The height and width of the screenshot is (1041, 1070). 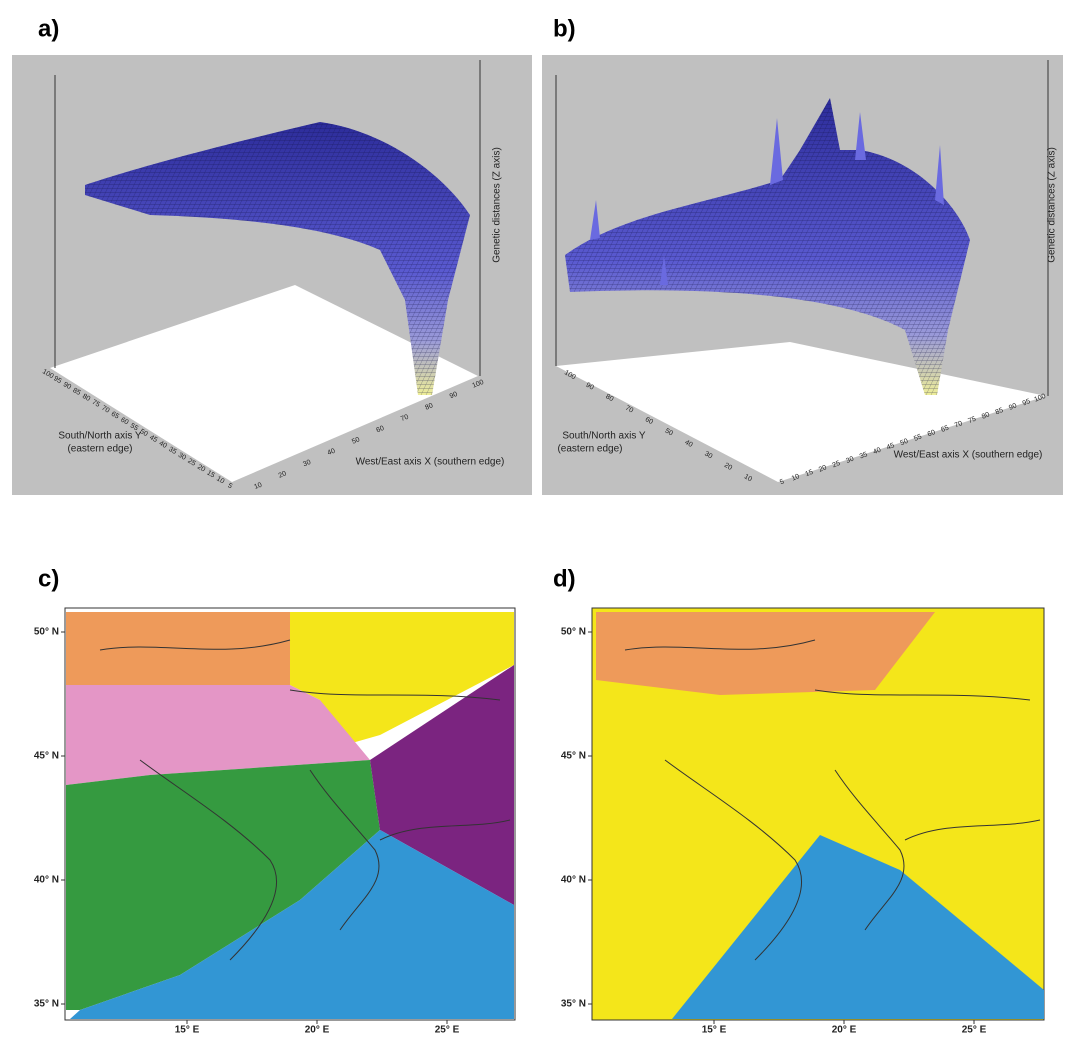 What do you see at coordinates (229, 486) in the screenshot?
I see `y-tick-label: 5` at bounding box center [229, 486].